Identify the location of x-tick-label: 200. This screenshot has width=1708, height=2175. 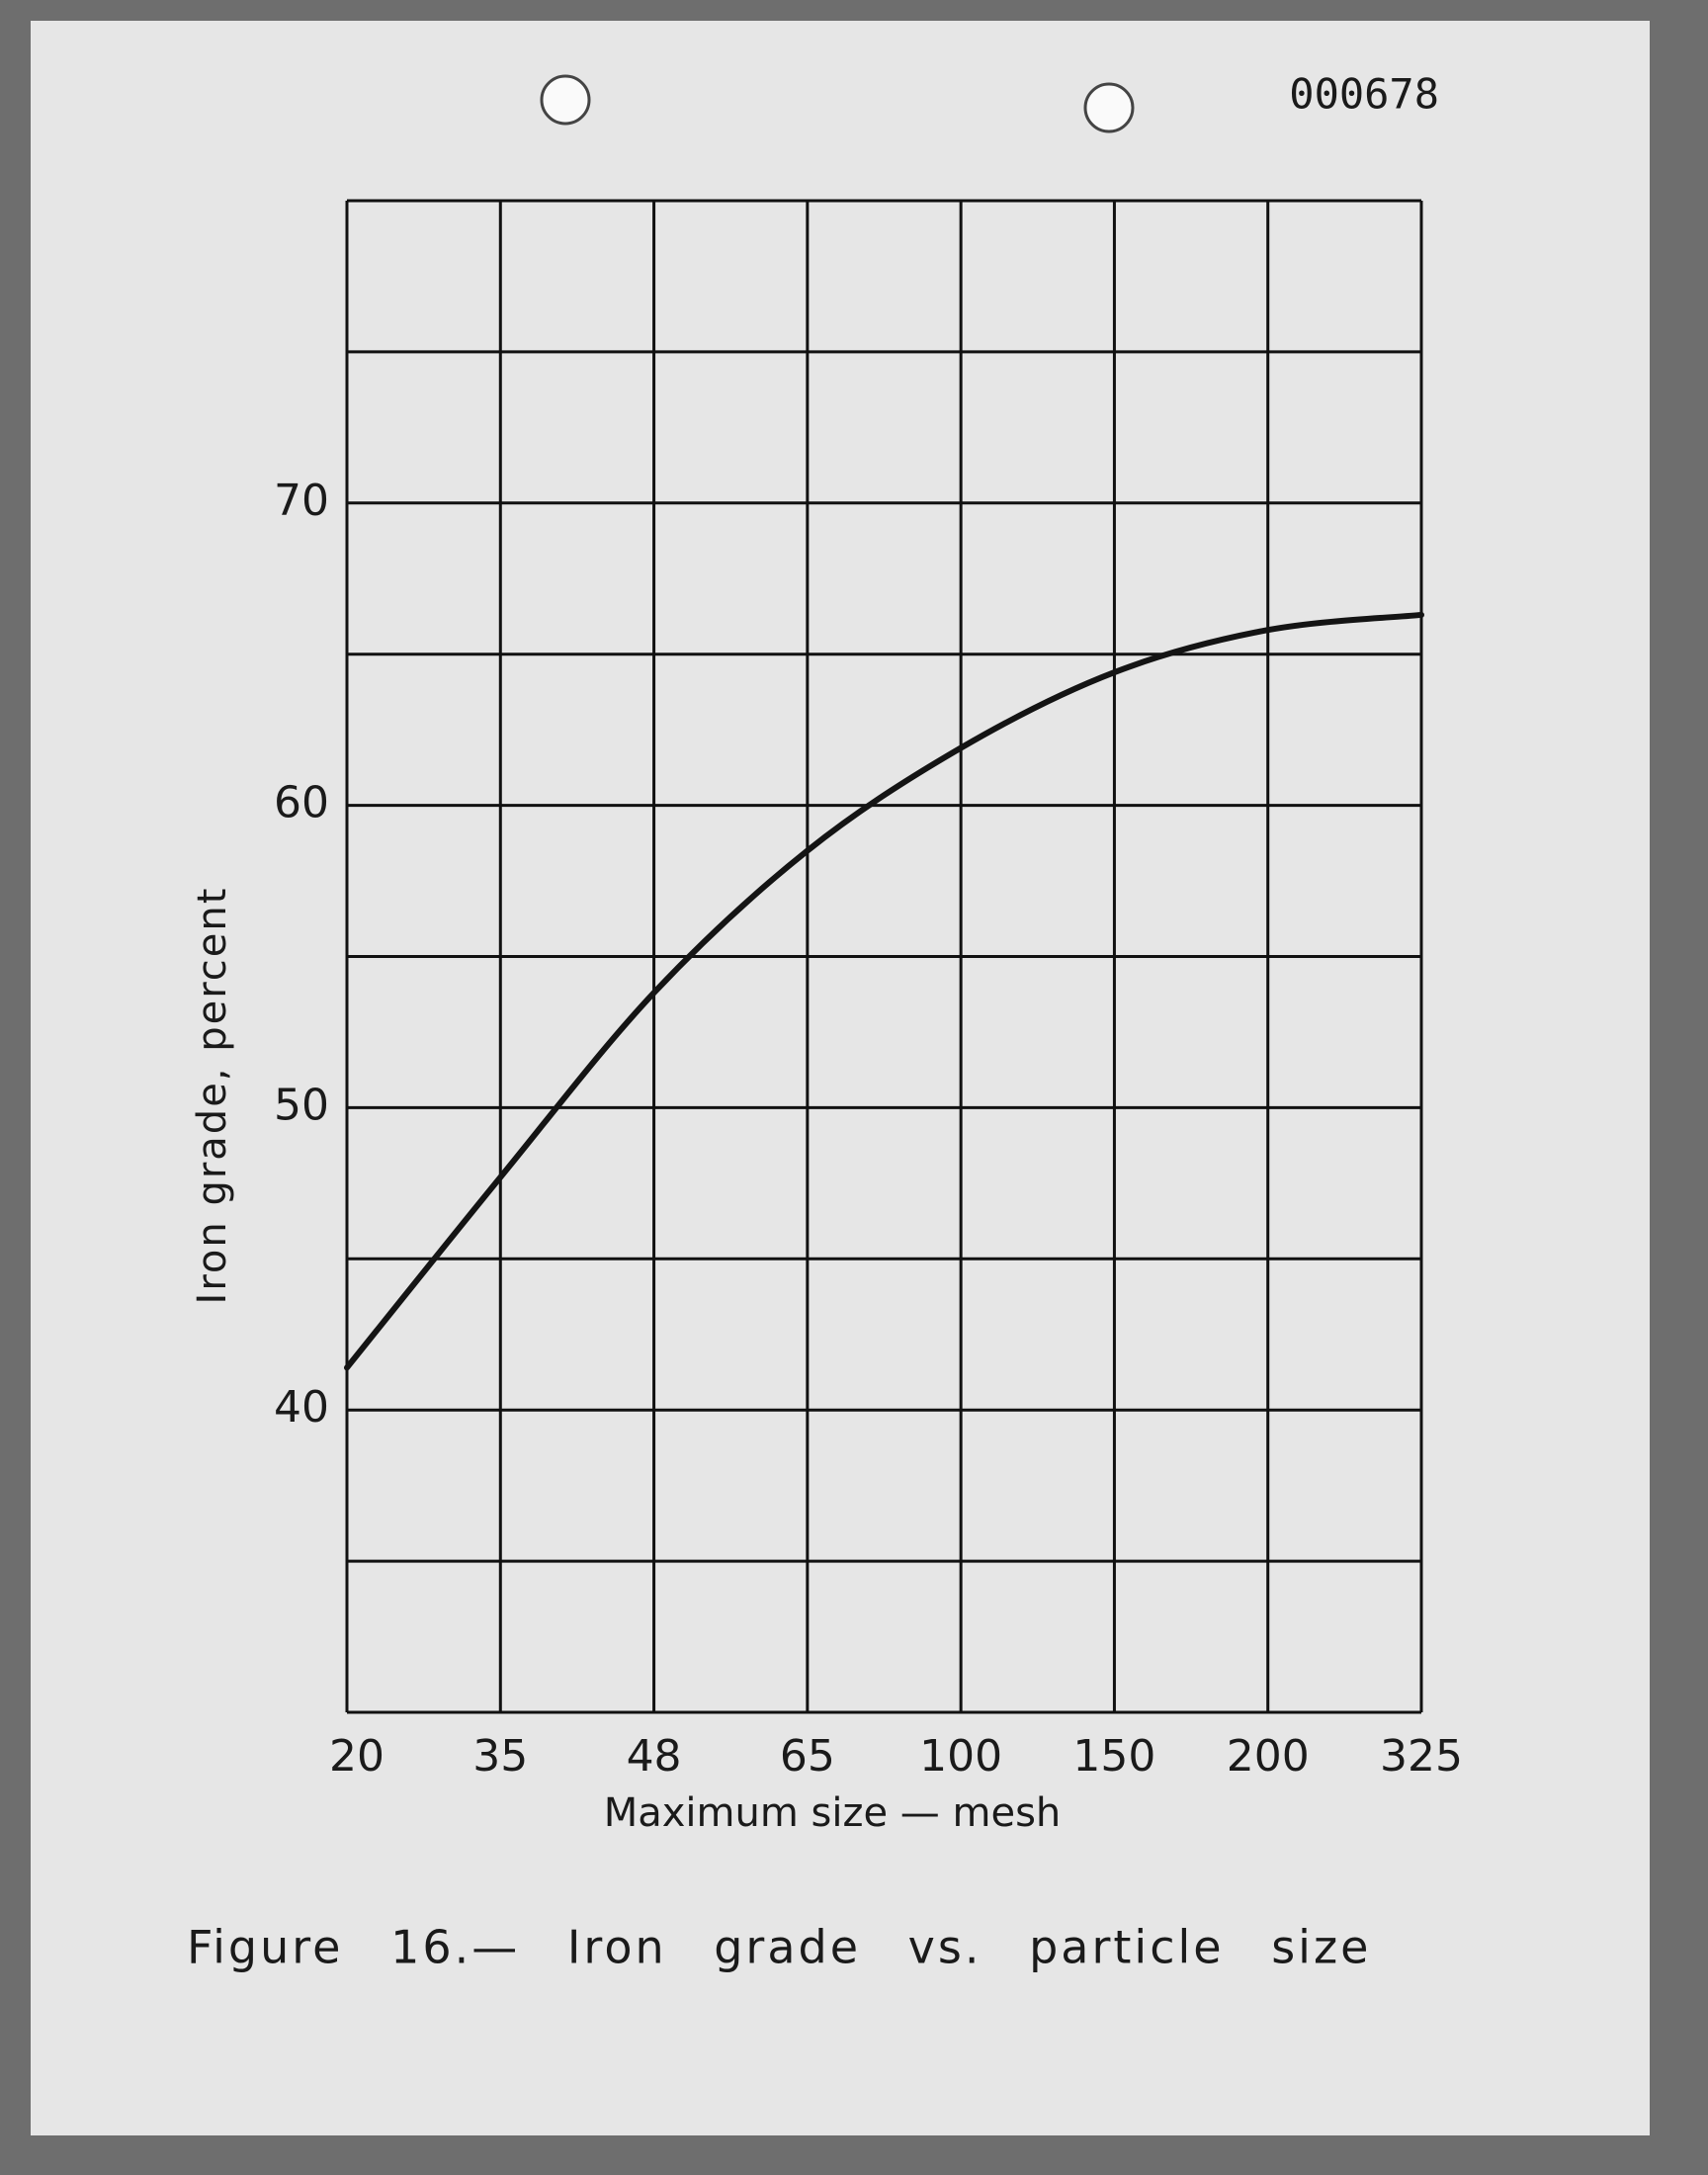
(1268, 1757).